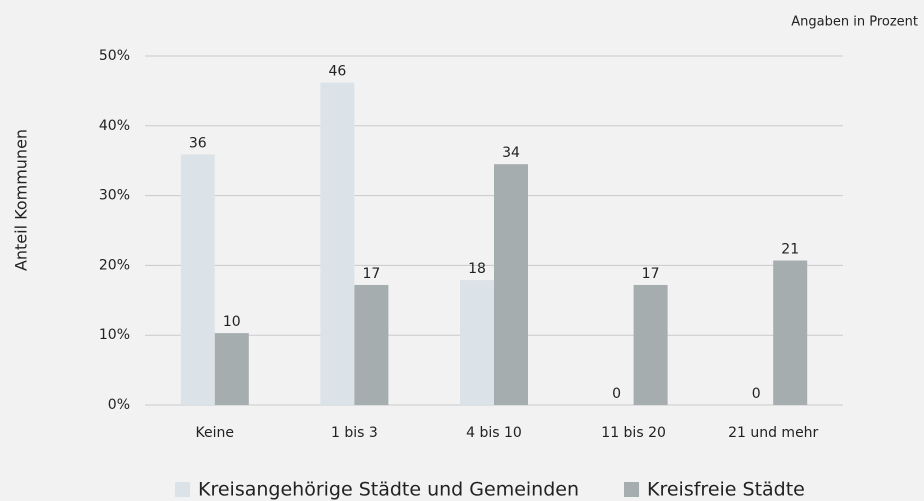  What do you see at coordinates (215, 433) in the screenshot?
I see `x-tick-label: Keine` at bounding box center [215, 433].